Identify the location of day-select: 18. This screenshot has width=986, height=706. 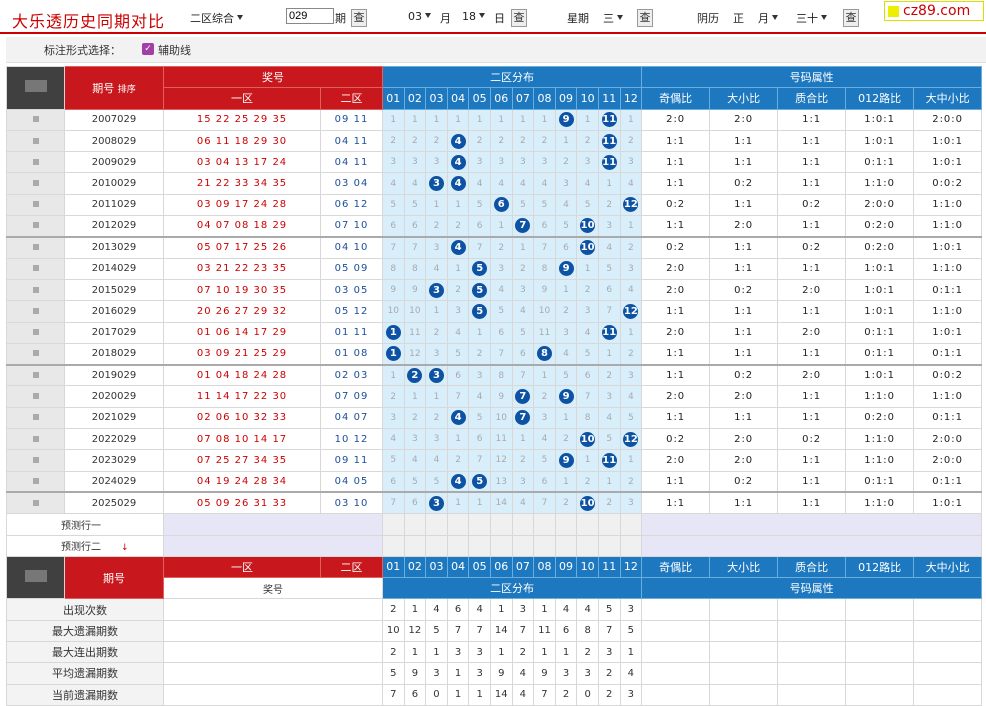
(473, 16).